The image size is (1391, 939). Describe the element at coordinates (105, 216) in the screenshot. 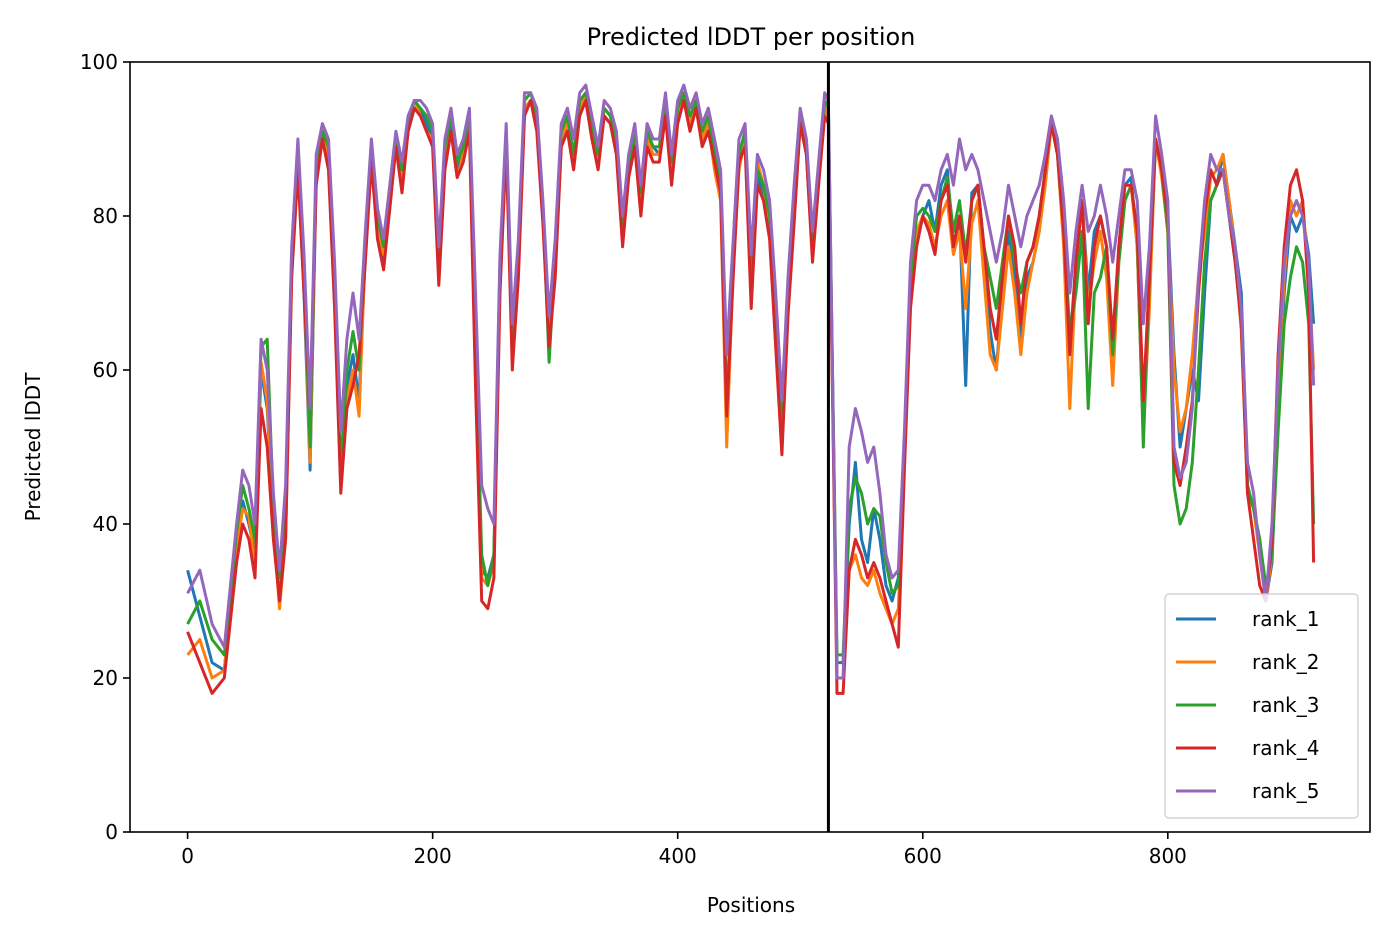

I see `y-tick-label: 80` at that location.